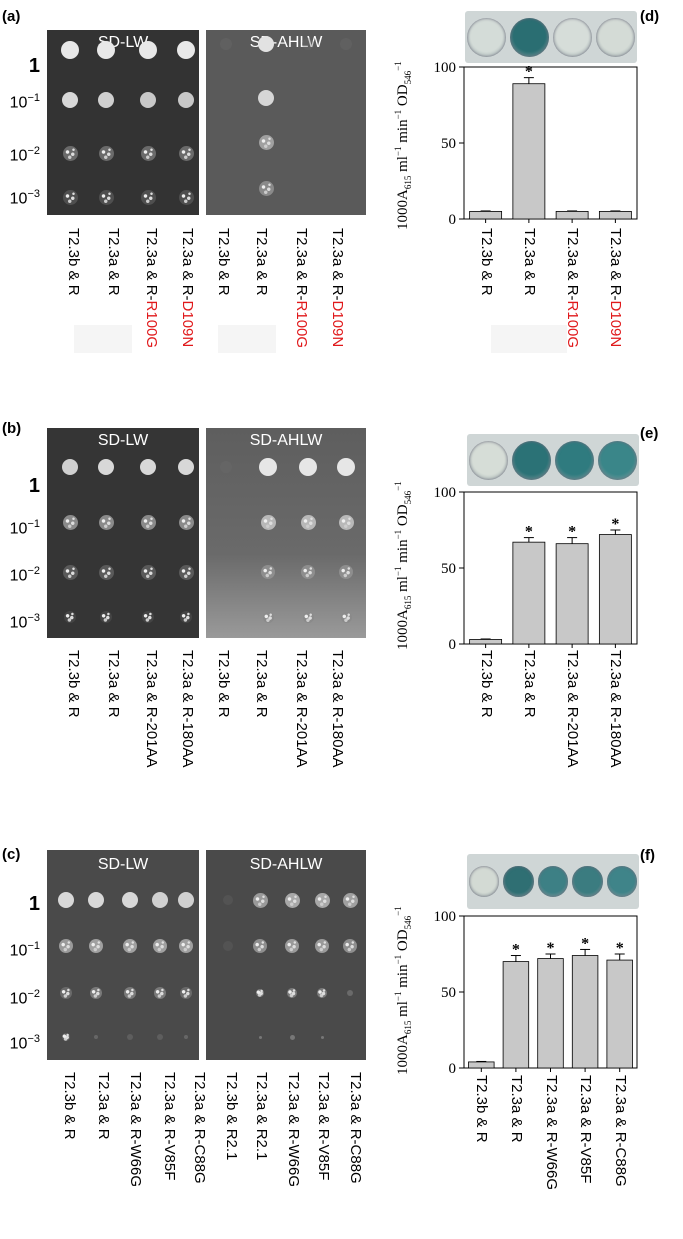 The height and width of the screenshot is (1239, 683). Describe the element at coordinates (323, 1126) in the screenshot. I see `strain-label: T2.3a & R-V85F` at that location.